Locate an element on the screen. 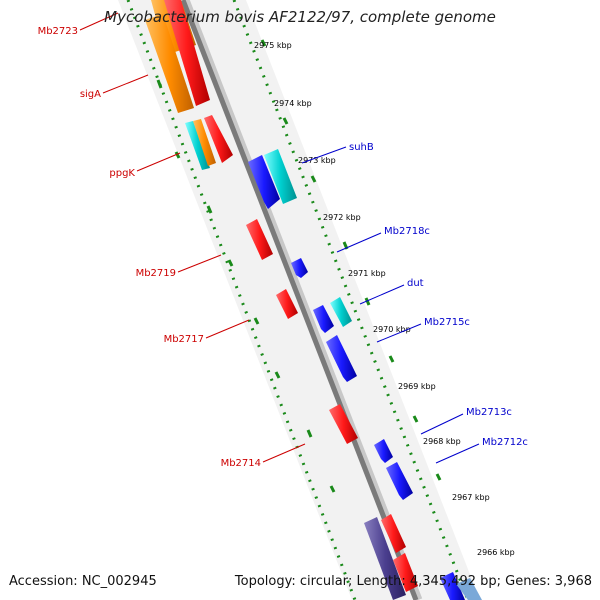  tick-label-2968: 2968 kbp is located at coordinates (442, 441).